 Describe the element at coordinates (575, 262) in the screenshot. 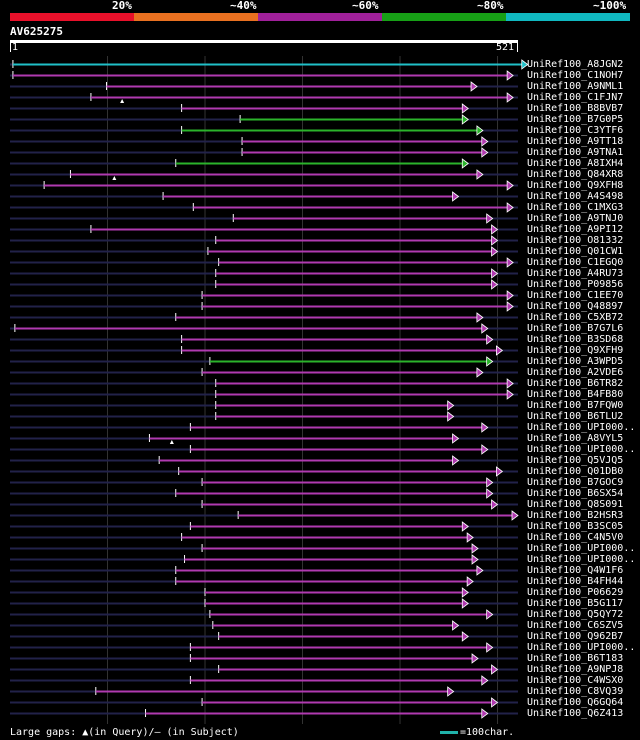

I see `hit-label: UniRef100_C1EGQ0` at that location.